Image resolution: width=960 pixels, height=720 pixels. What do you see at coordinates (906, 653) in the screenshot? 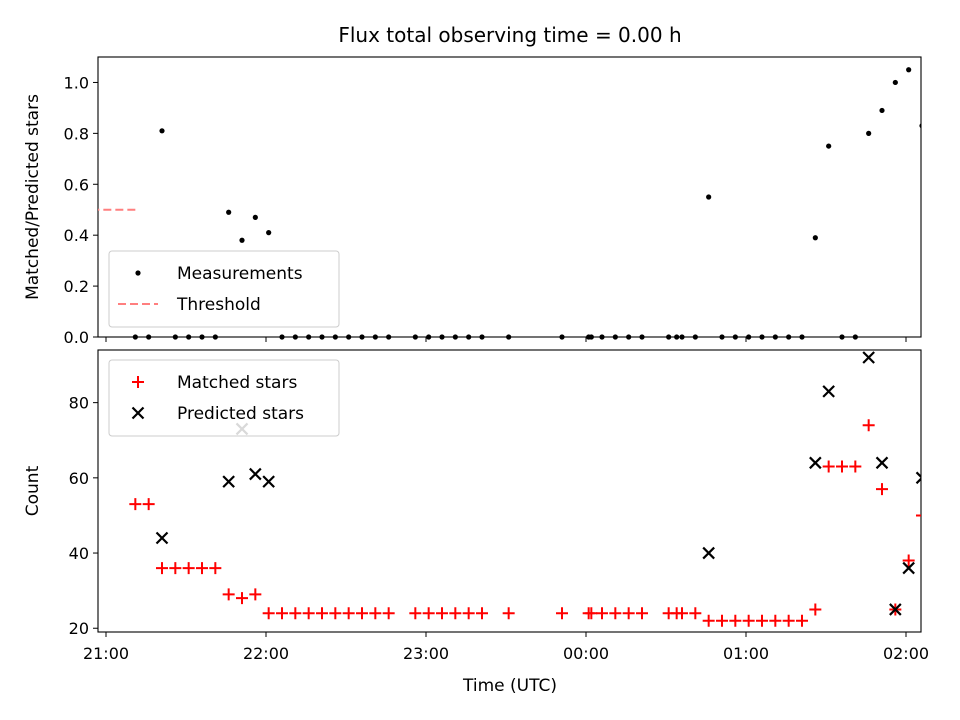
I see `x-tick-label: 02:00` at bounding box center [906, 653].